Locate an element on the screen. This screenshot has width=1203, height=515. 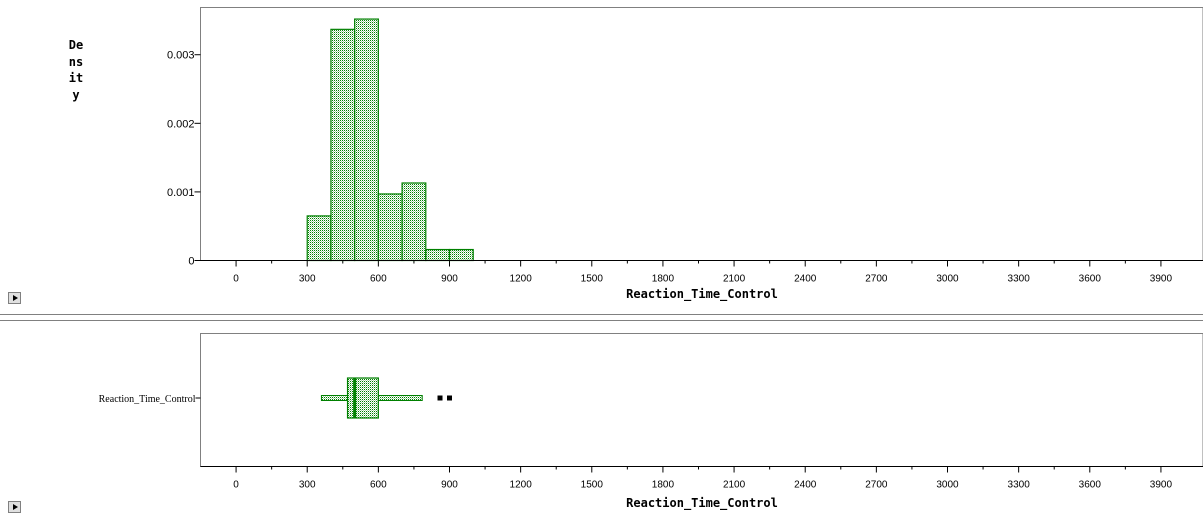
y-tick-label: 0.003 is located at coordinates (181, 56).